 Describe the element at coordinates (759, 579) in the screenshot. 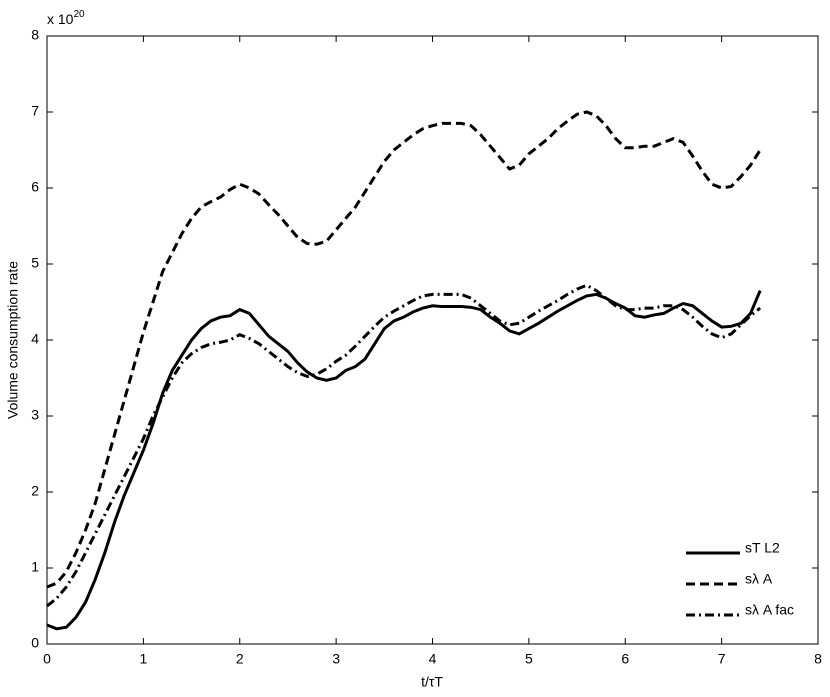

I see `legend-label: sλ A` at that location.